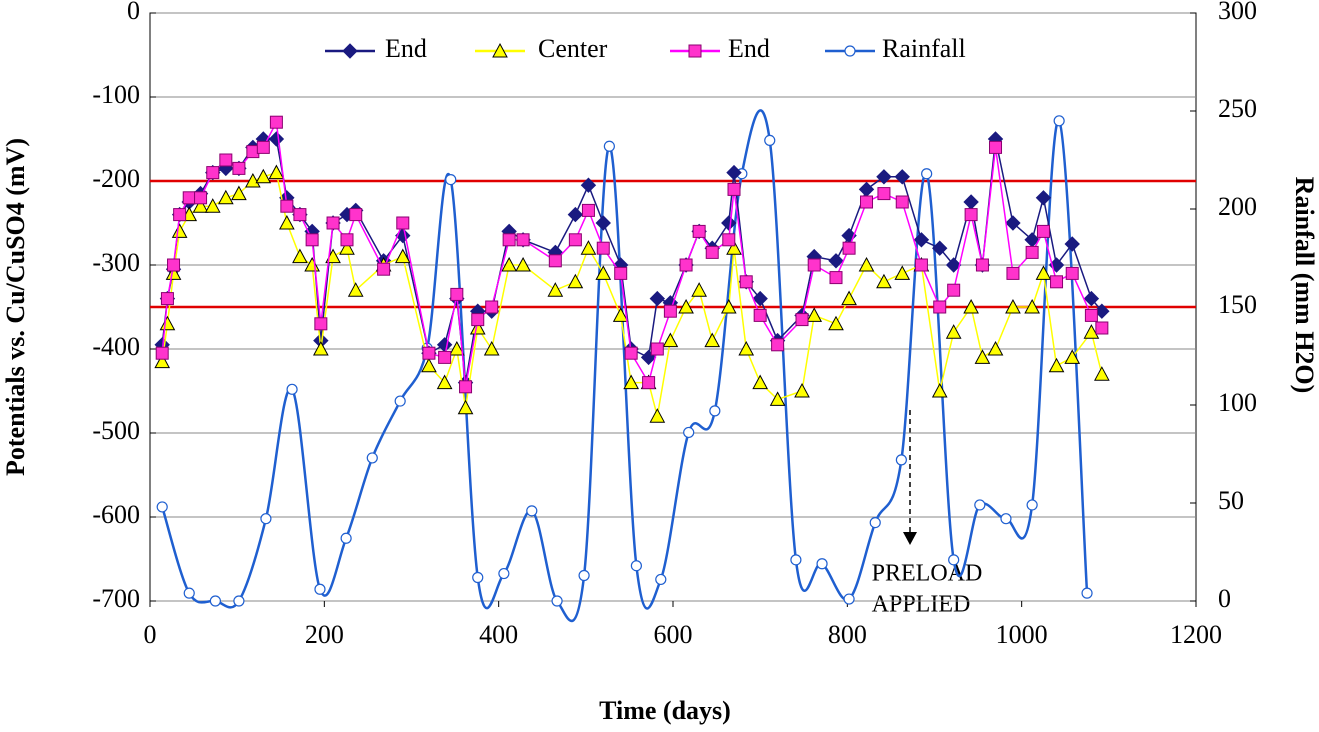 The height and width of the screenshot is (732, 1319). Describe the element at coordinates (116, 598) in the screenshot. I see `y-tick-label: -700` at that location.